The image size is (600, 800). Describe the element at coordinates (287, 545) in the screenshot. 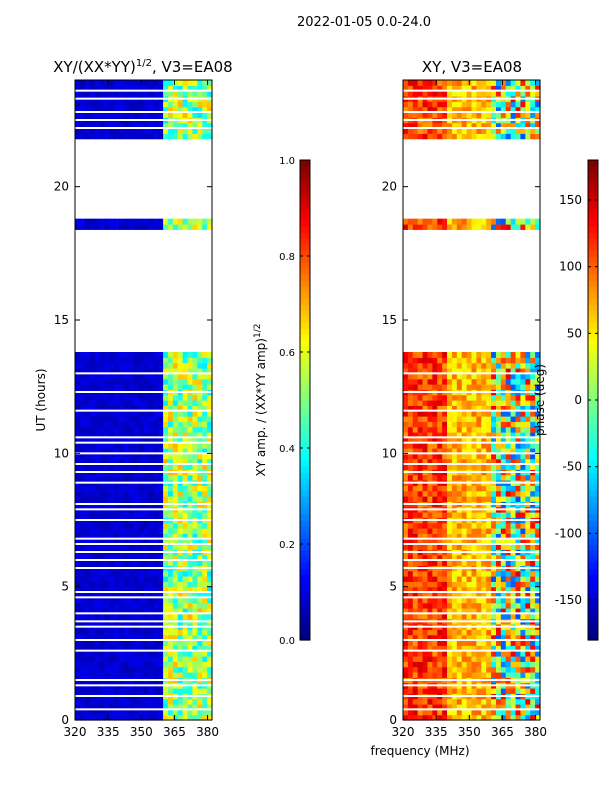

I see `colorbar-tick-label: 0.2` at that location.